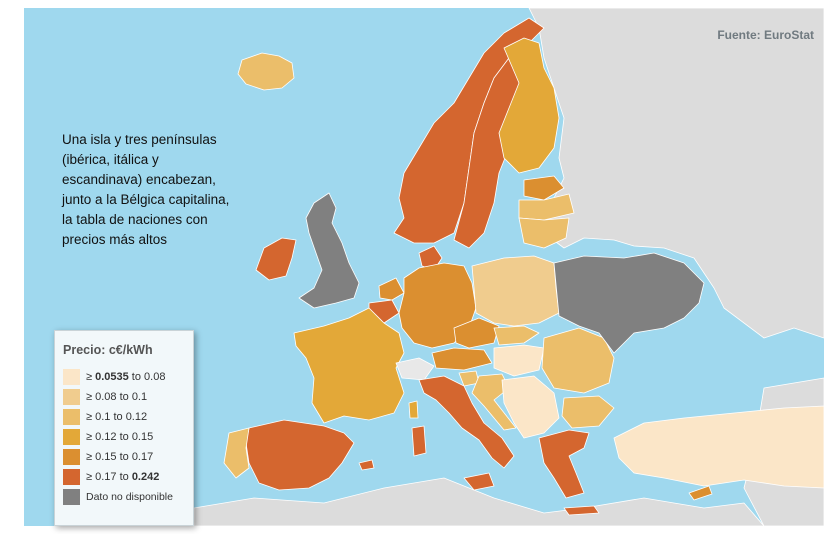  What do you see at coordinates (126, 377) in the screenshot?
I see `legend-label: ≥ 0.0535 to 0.08` at bounding box center [126, 377].